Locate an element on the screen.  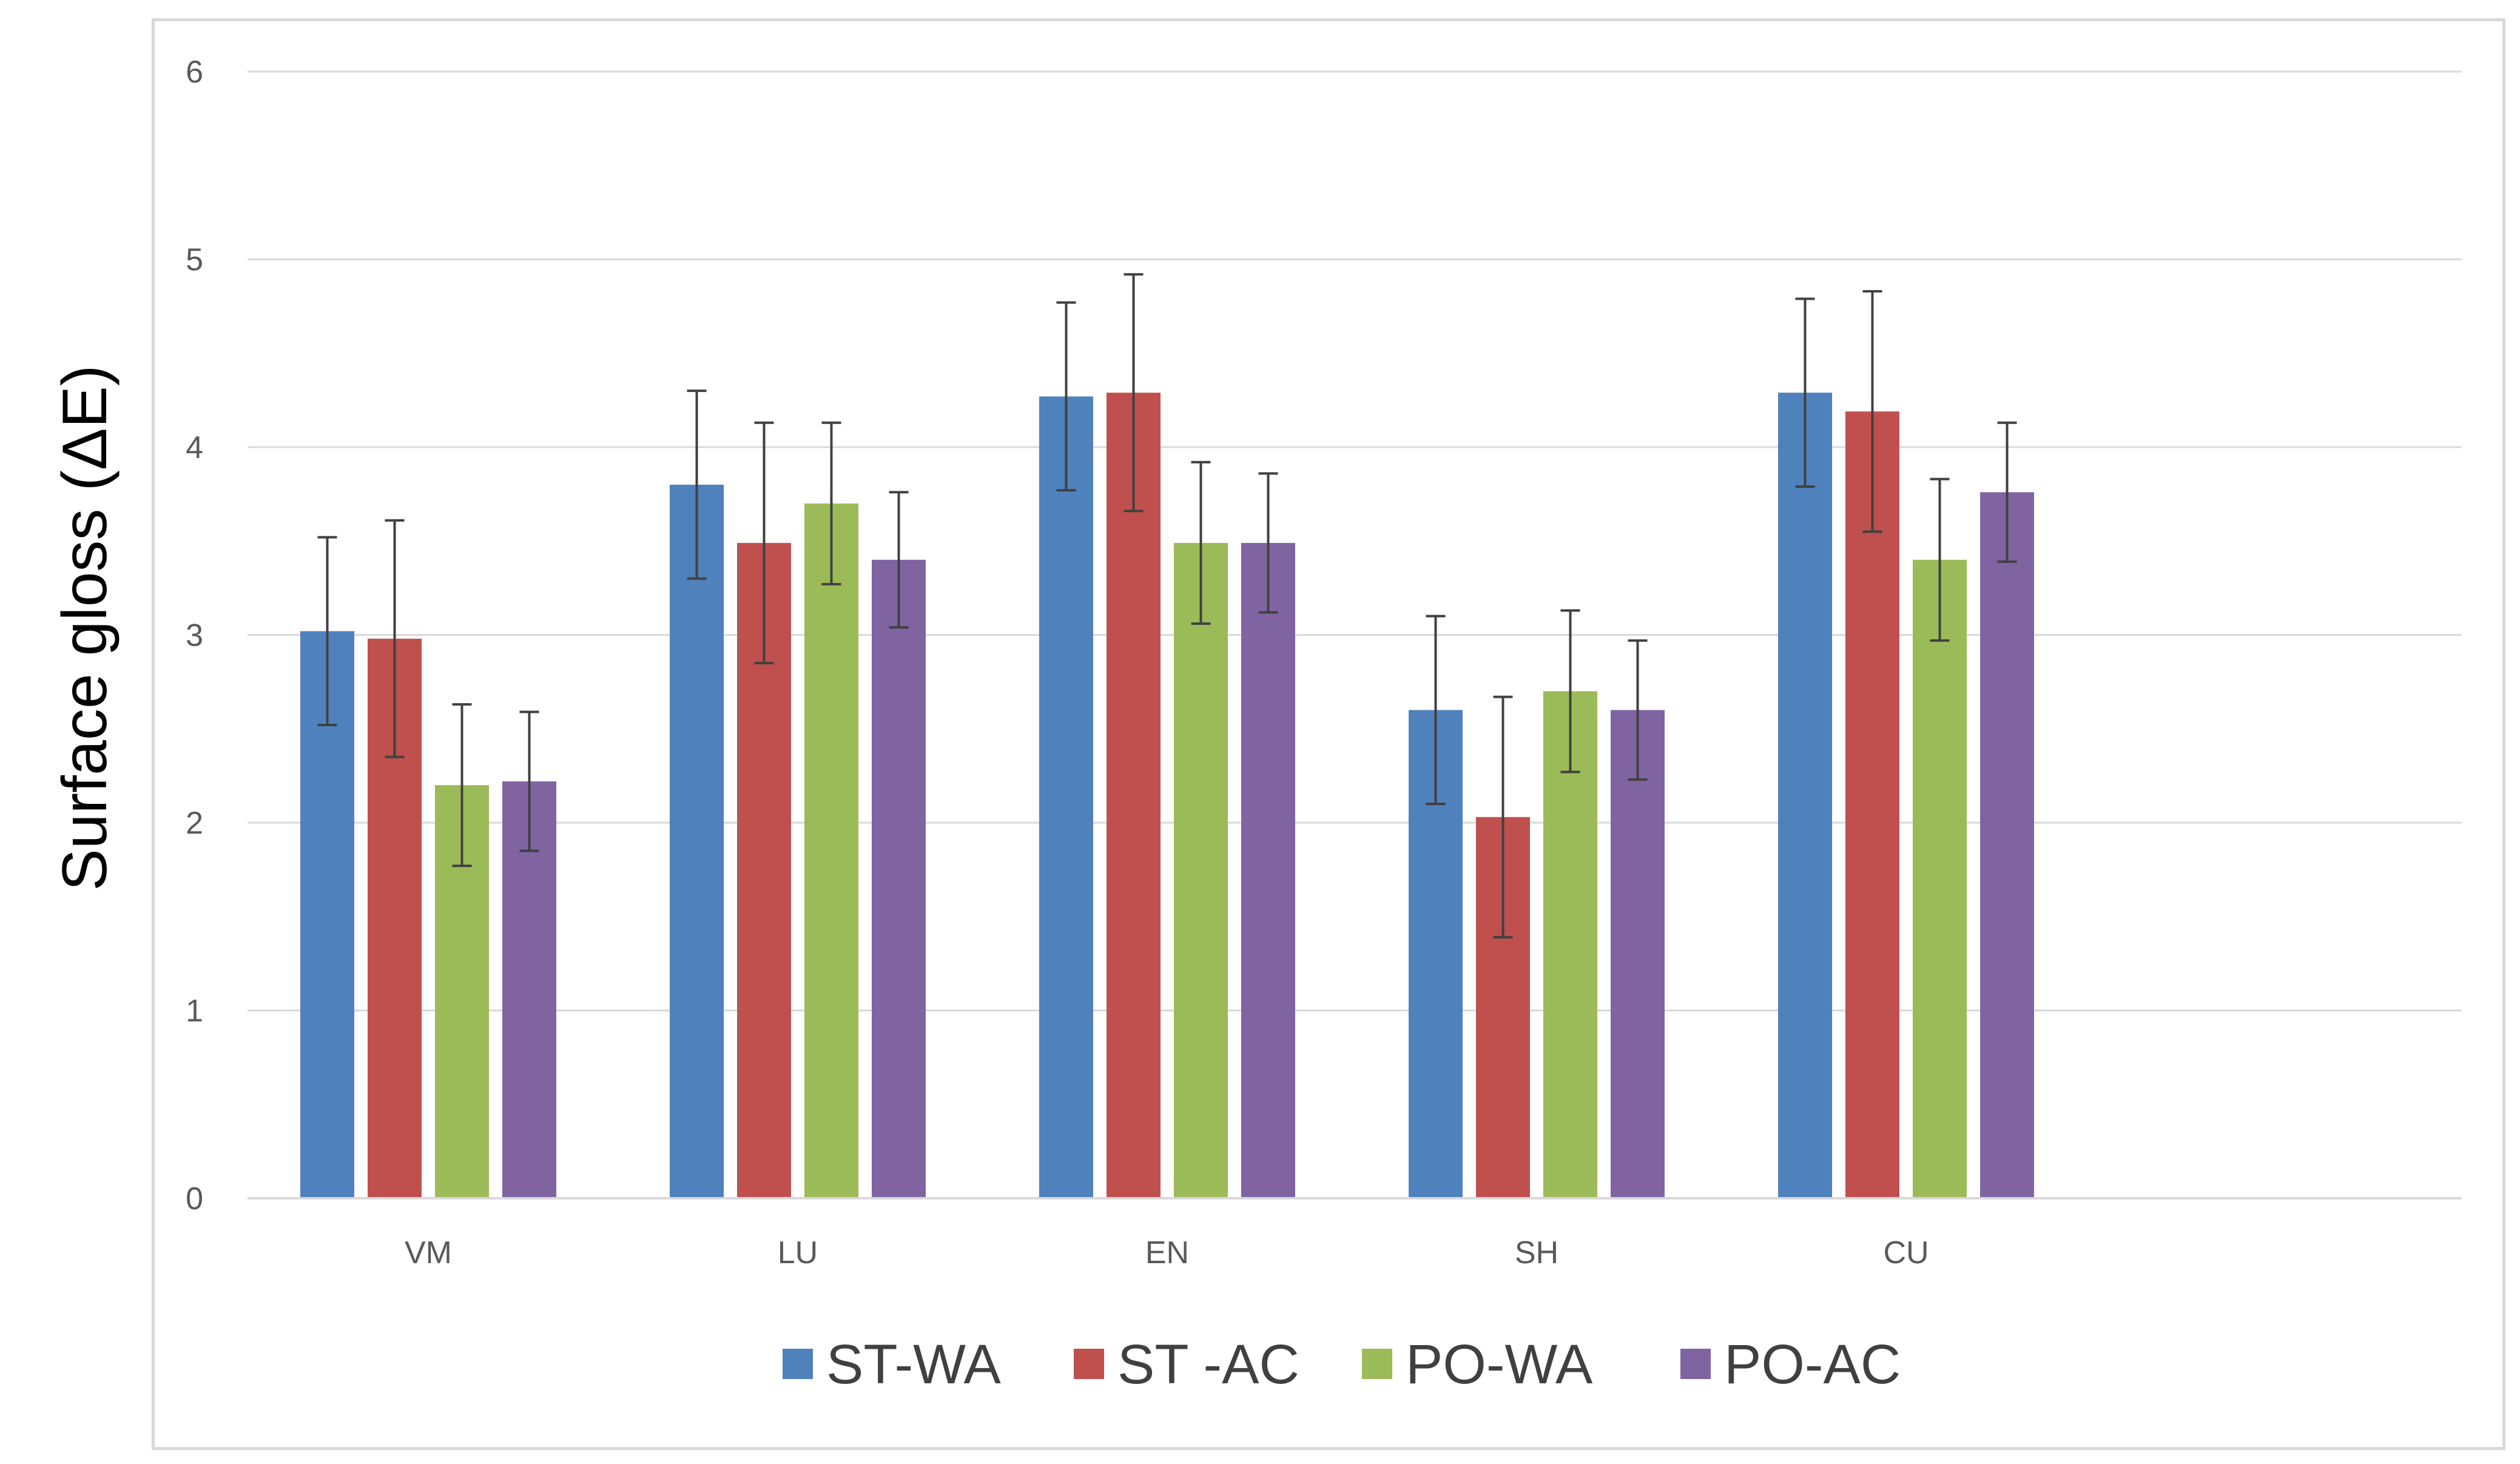
bar-sh-po-wa is located at coordinates (1570, 944).